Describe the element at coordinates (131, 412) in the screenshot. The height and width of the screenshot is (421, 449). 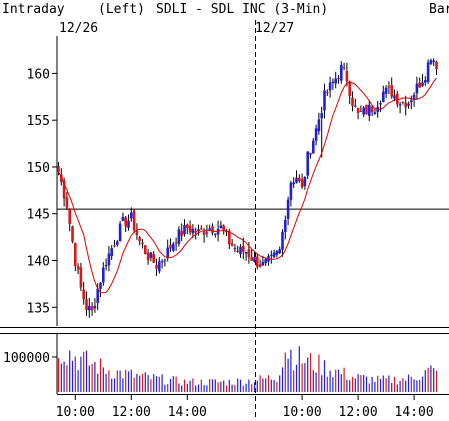
I see `time-tick-label: 12:00` at that location.